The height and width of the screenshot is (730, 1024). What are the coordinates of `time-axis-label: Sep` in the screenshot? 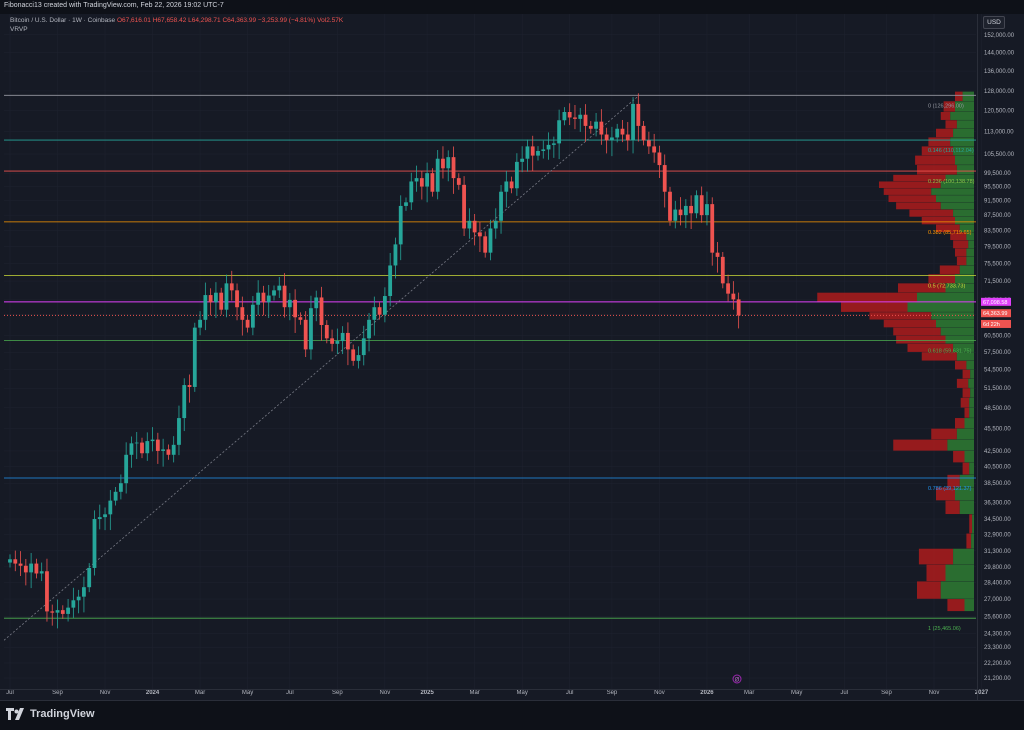 It's located at (337, 693).